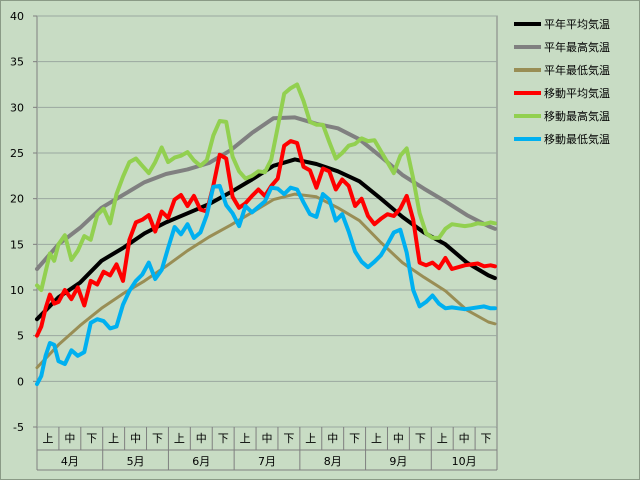  I want to click on y-tick-label: 5, so click(20, 336).